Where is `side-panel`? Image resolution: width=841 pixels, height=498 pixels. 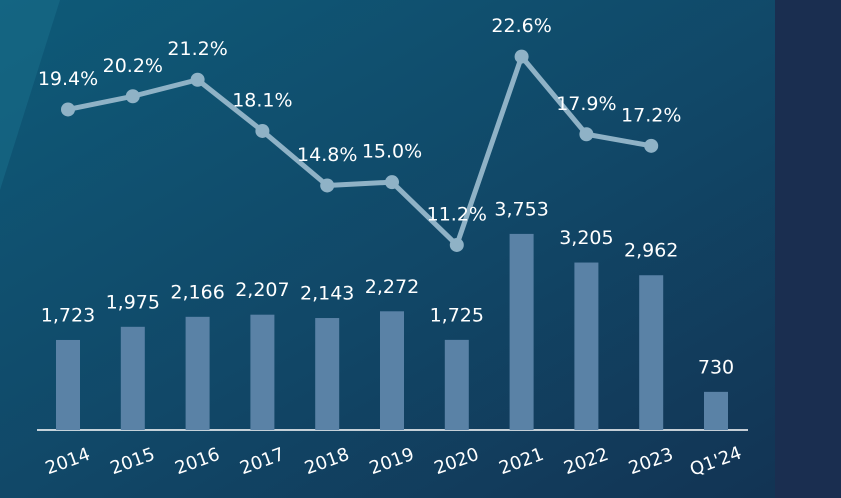 side-panel is located at coordinates (808, 249).